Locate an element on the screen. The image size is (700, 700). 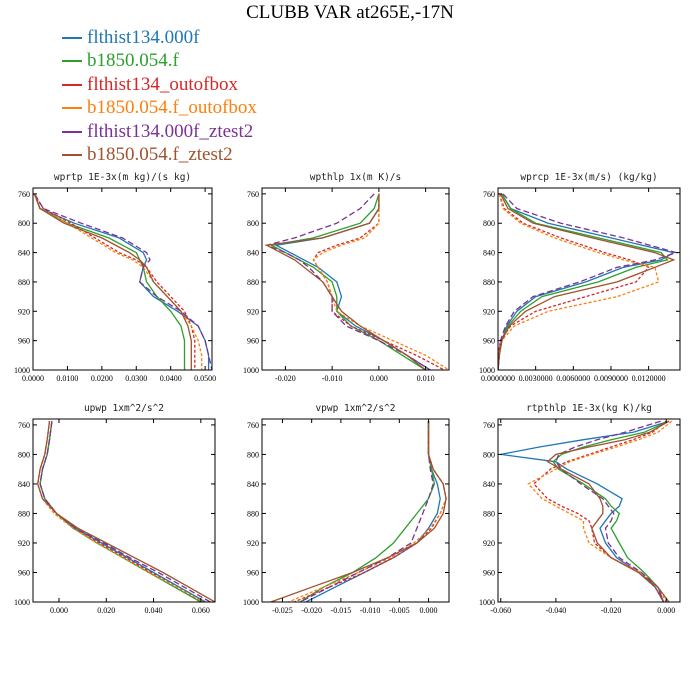
x-tick-label: 0.0300 is located at coordinates (136, 378).